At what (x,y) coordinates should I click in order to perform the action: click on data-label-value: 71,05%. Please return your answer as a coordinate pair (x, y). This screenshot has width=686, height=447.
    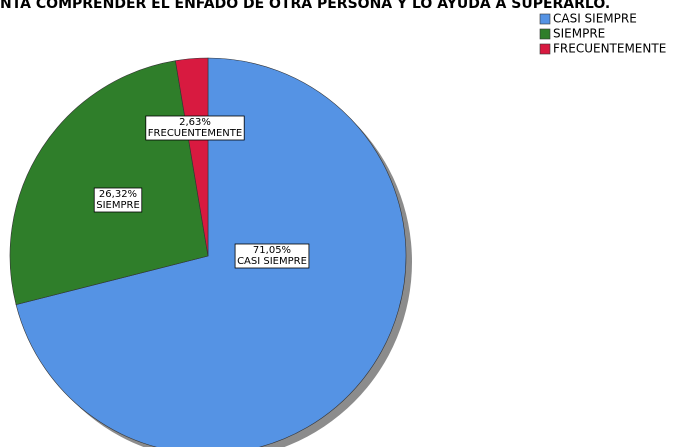
    Looking at the image, I should click on (272, 250).